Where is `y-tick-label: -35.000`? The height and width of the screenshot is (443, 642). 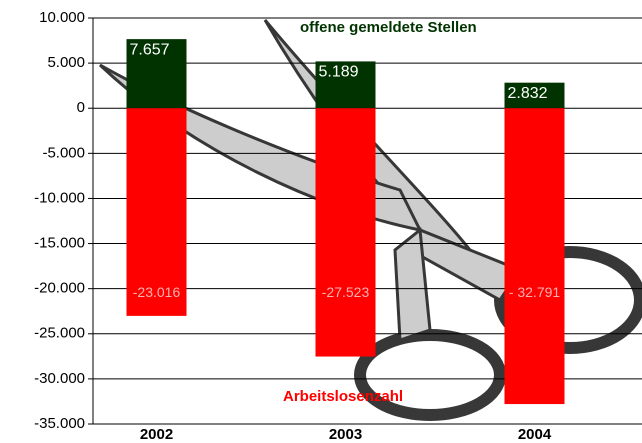
y-tick-label: -35.000 is located at coordinates (59, 423).